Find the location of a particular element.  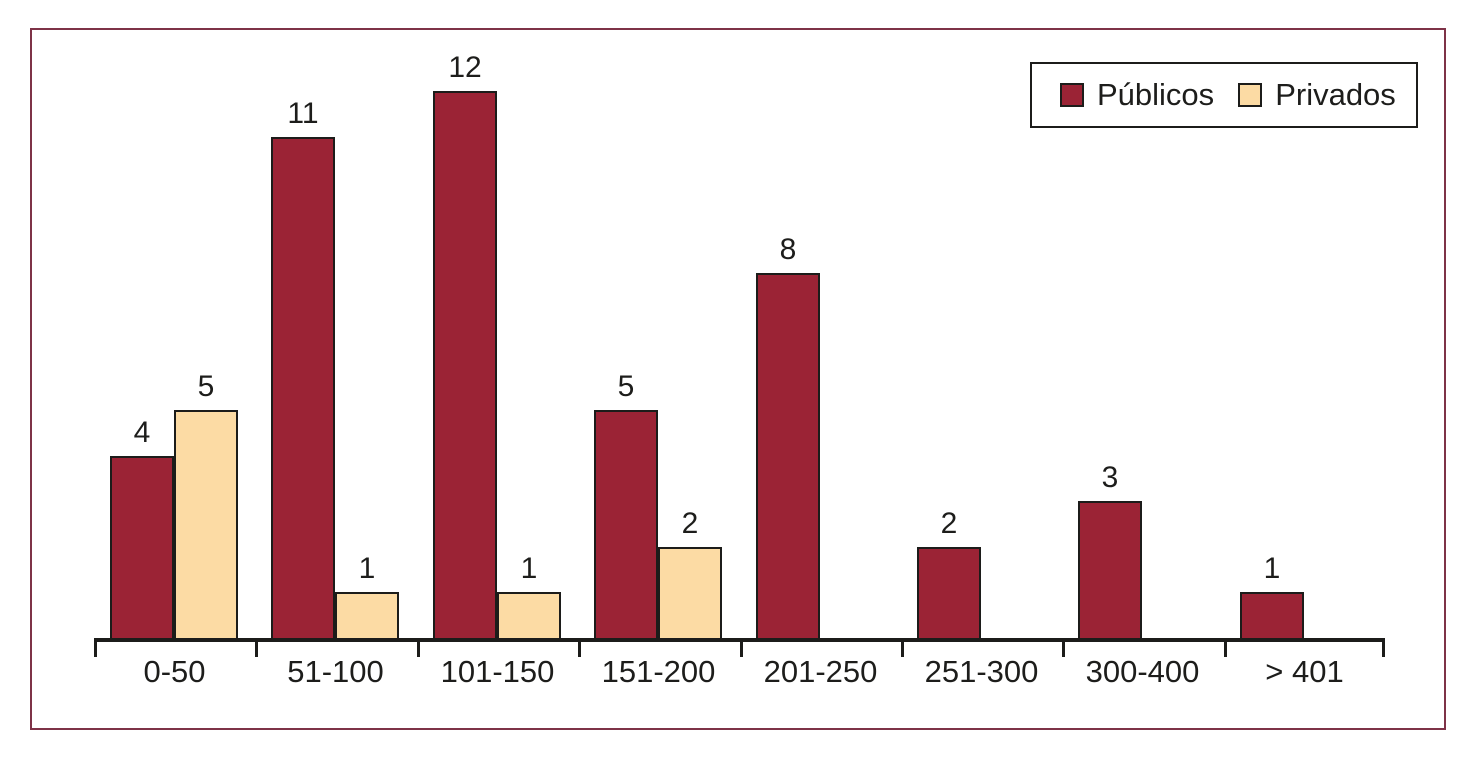

x-axis-label-1: 51-100 is located at coordinates (335, 671).